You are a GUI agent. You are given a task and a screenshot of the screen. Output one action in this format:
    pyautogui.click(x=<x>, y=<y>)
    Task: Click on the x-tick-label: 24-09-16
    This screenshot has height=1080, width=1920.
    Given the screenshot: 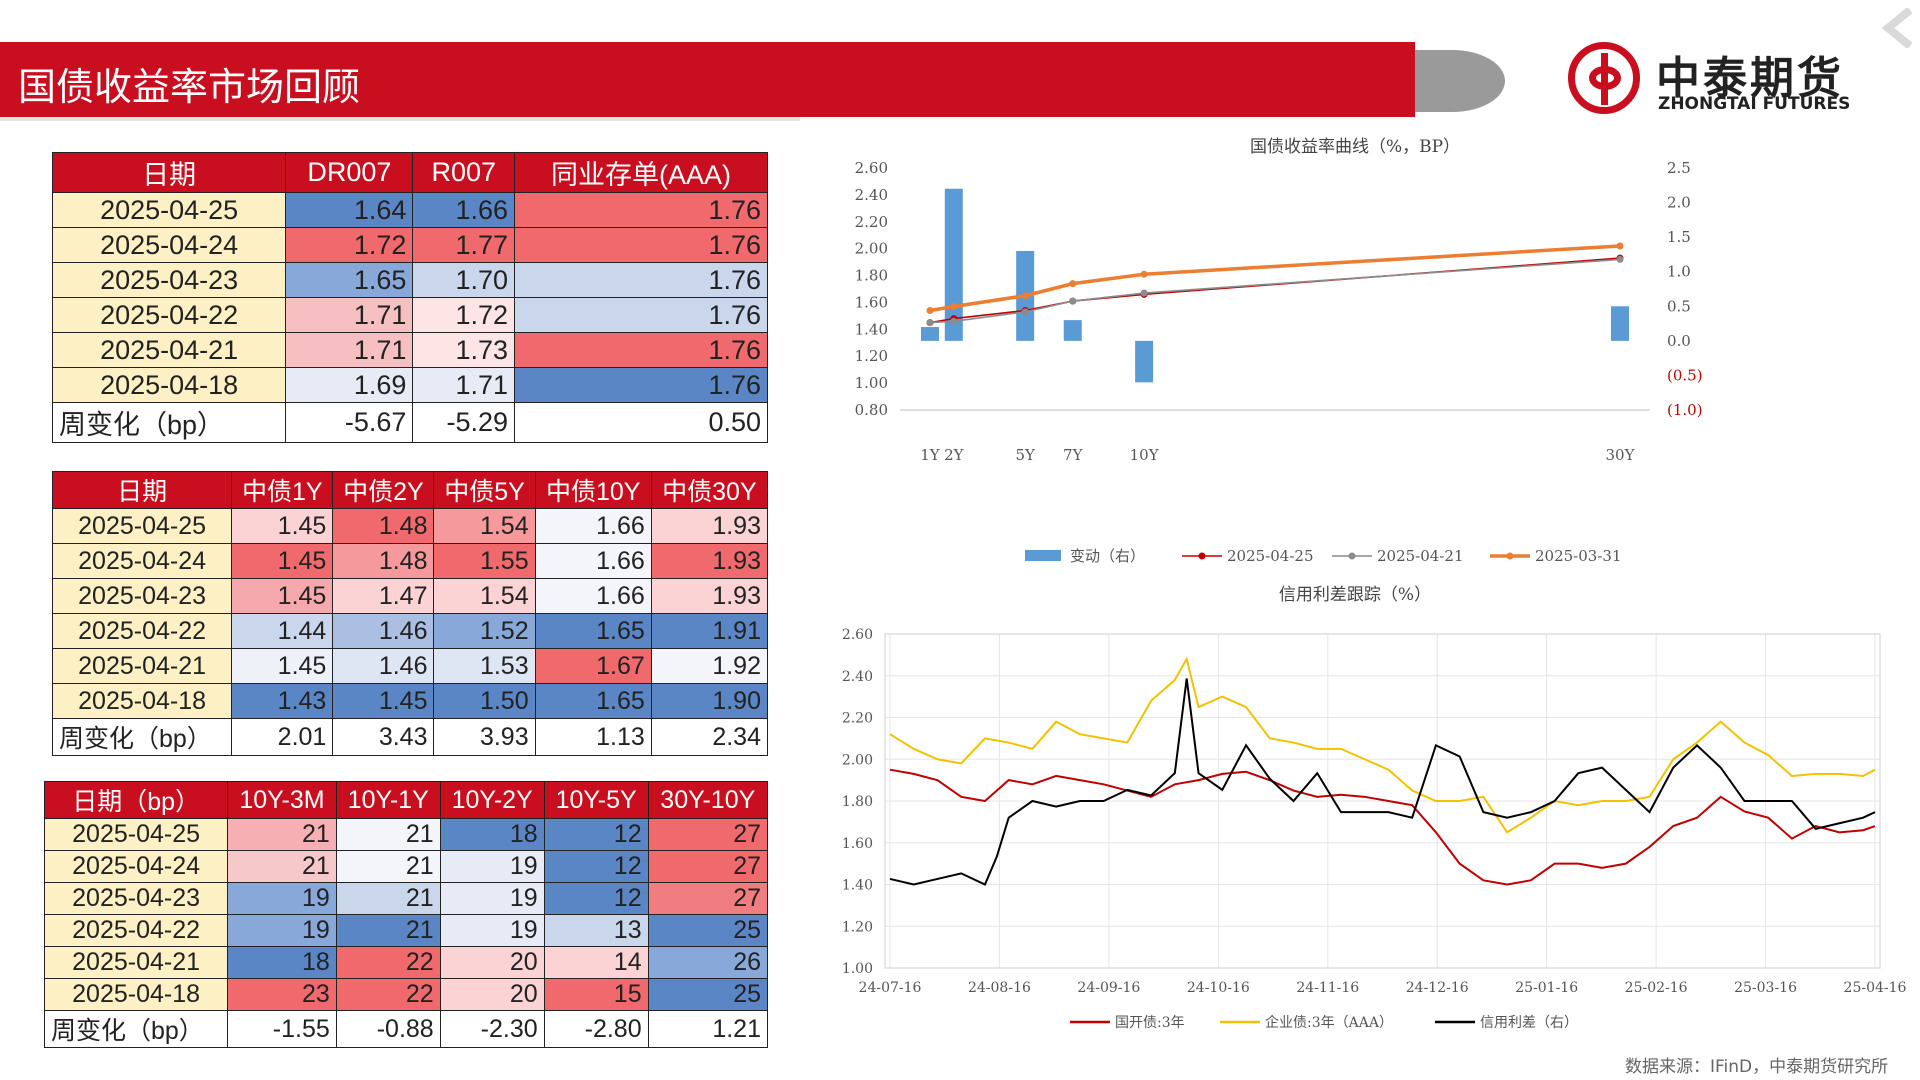 What is the action you would take?
    pyautogui.click(x=1108, y=988)
    